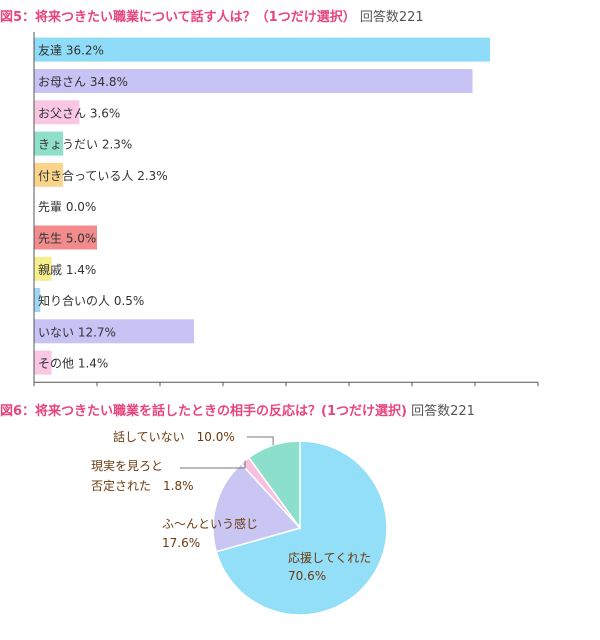 This screenshot has height=640, width=600. I want to click on x-tick-label-4: 15, so click(222, 389).